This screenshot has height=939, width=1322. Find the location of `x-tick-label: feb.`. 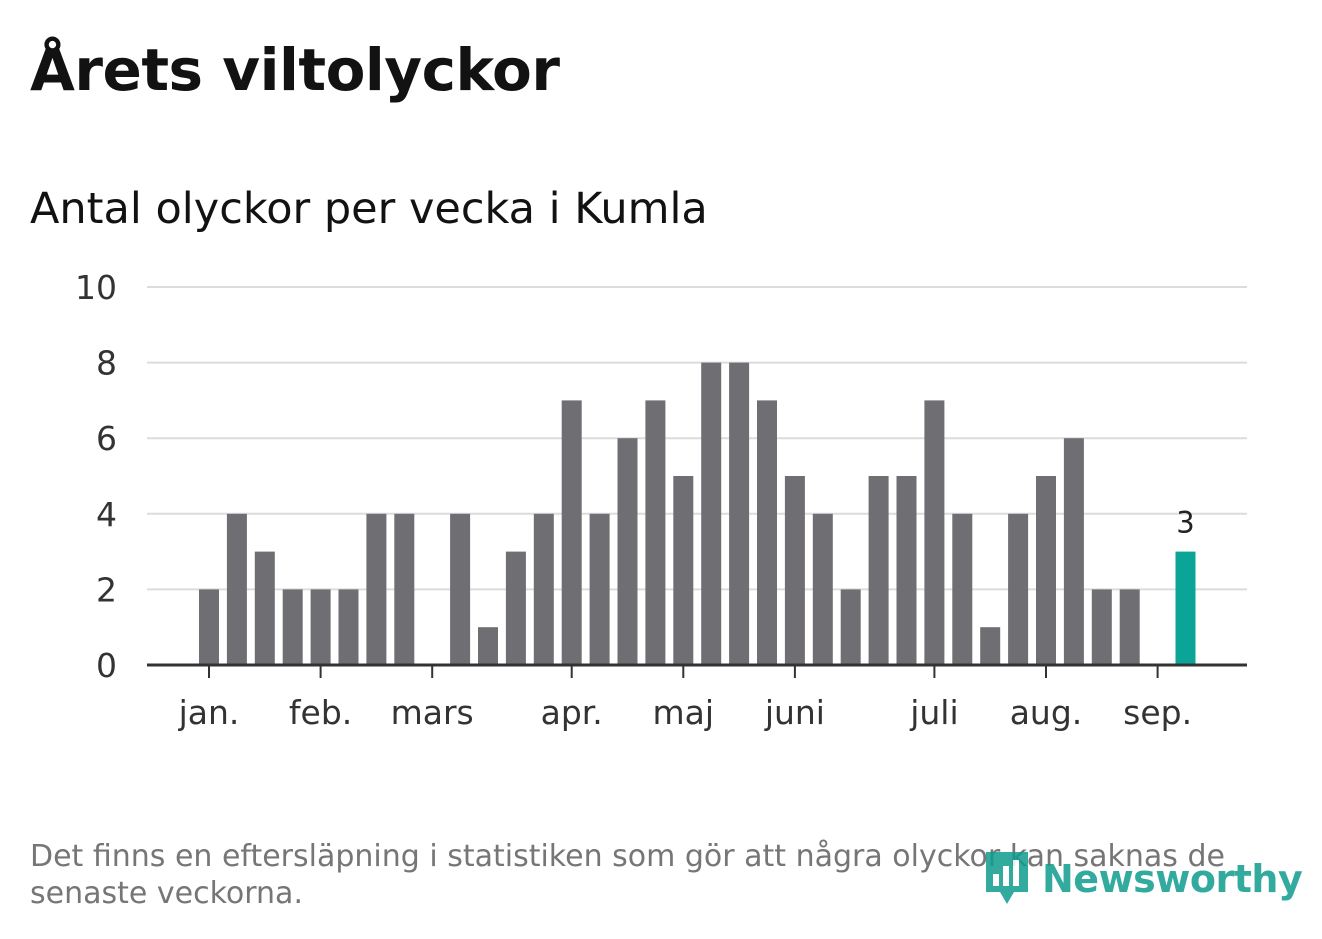

x-tick-label: feb. is located at coordinates (320, 712).